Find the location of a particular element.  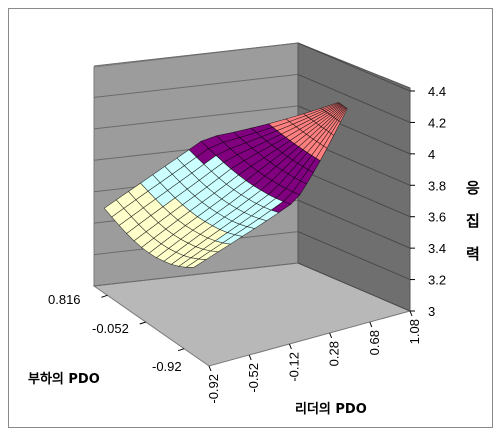

x-tick-label: -0.12 is located at coordinates (293, 367).